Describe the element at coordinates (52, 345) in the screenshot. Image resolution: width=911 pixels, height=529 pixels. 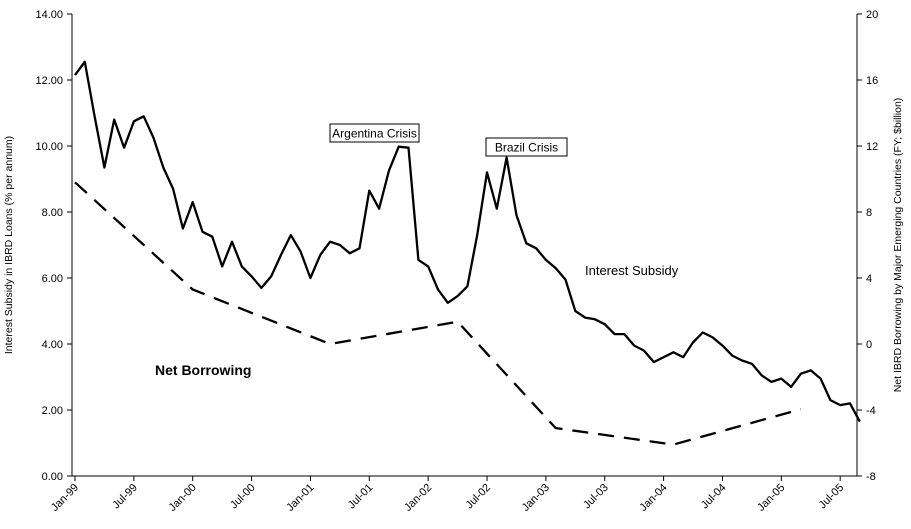
I see `left-tick-label: 4.00` at that location.